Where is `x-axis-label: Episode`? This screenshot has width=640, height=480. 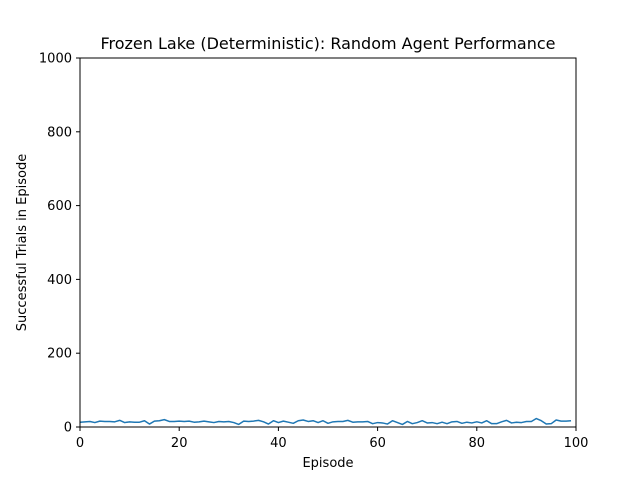
x-axis-label: Episode is located at coordinates (327, 463).